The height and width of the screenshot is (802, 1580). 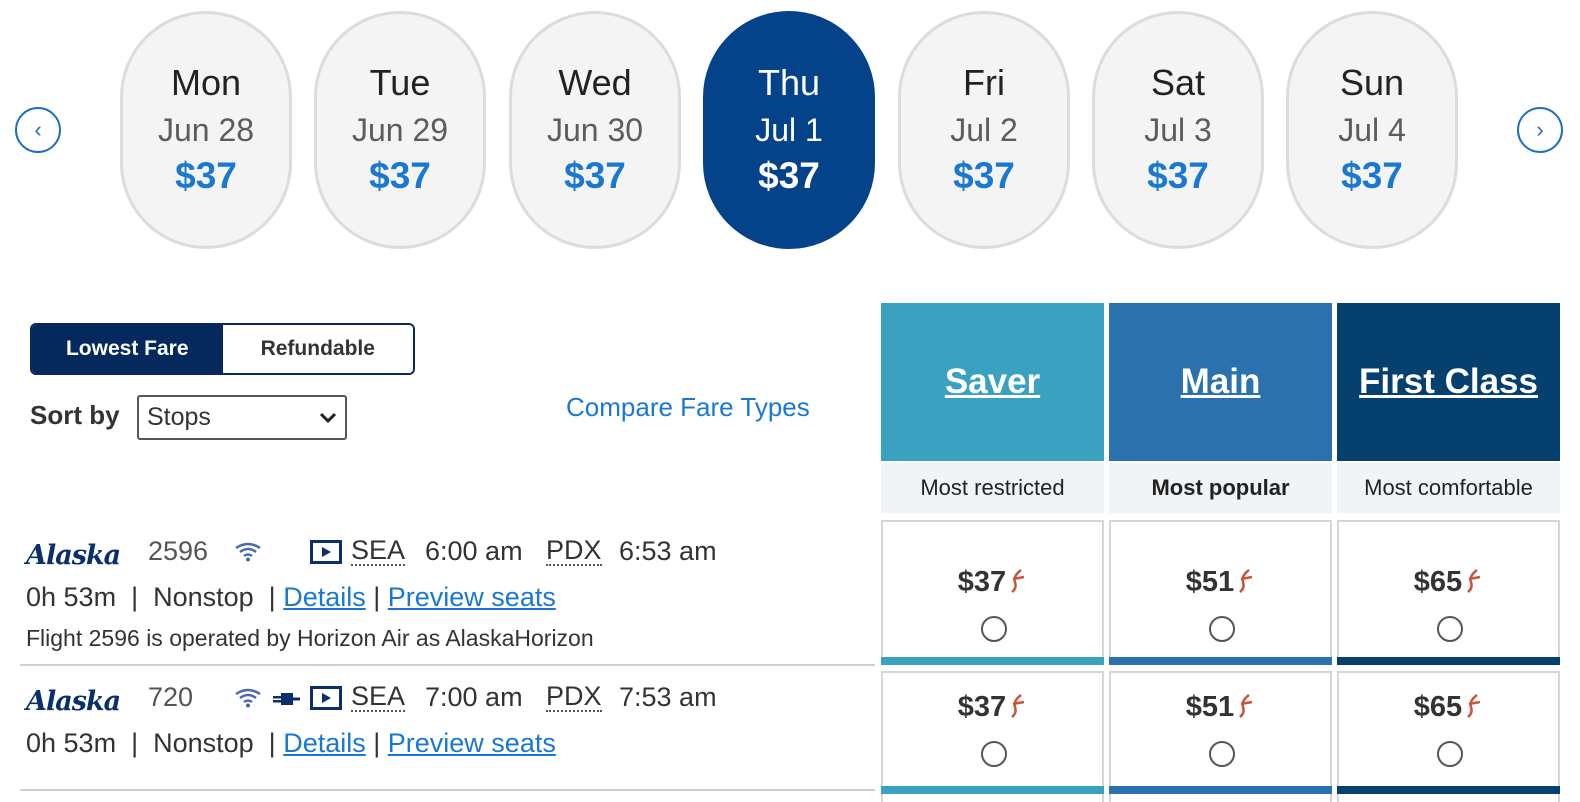 I want to click on chevron-right-icon: ›, so click(x=1540, y=129).